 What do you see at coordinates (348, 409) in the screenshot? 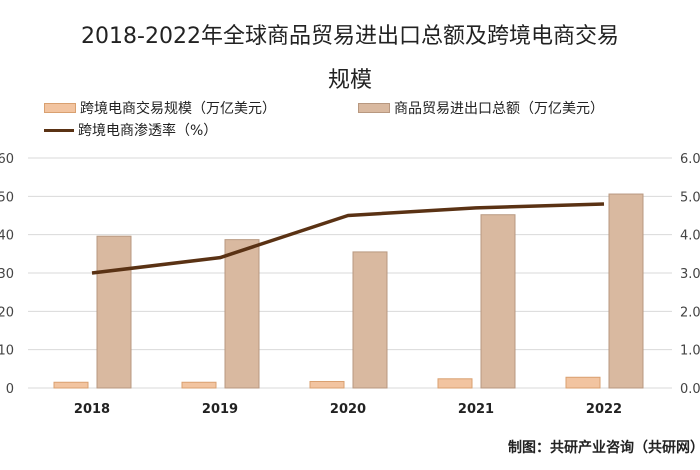
I see `x-tick-label: 2020` at bounding box center [348, 409].